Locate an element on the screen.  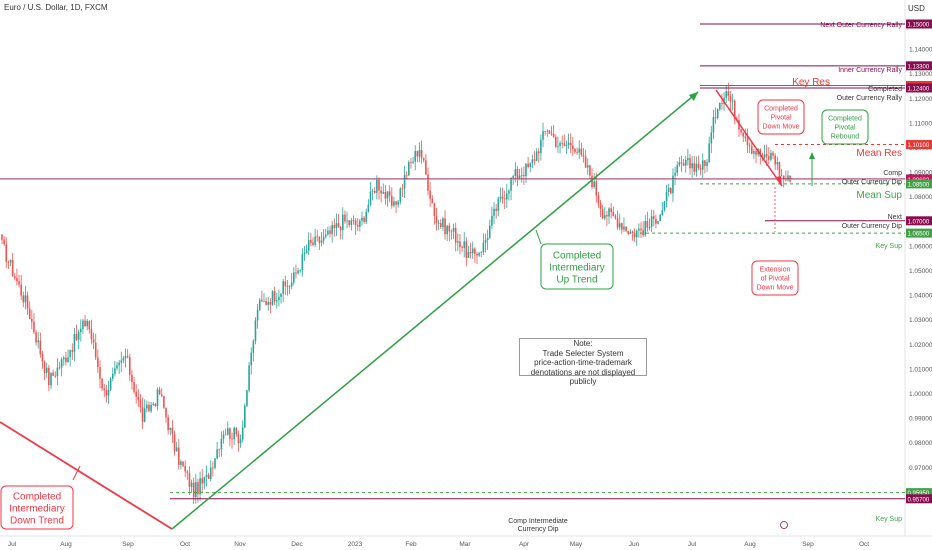
level-label-inner-rally: Inner Currency Rally is located at coordinates (870, 70).